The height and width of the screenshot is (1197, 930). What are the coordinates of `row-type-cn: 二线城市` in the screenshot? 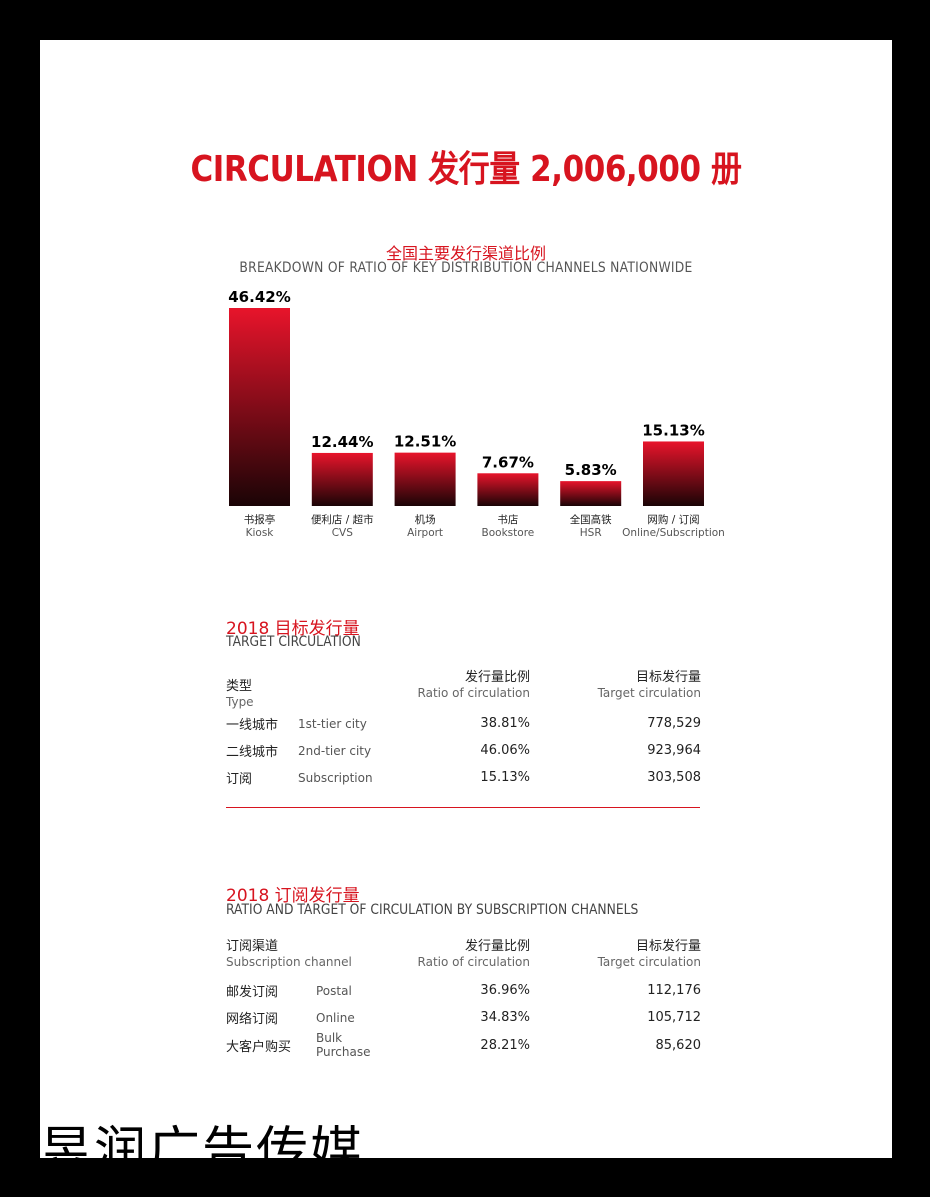 It's located at (252, 752).